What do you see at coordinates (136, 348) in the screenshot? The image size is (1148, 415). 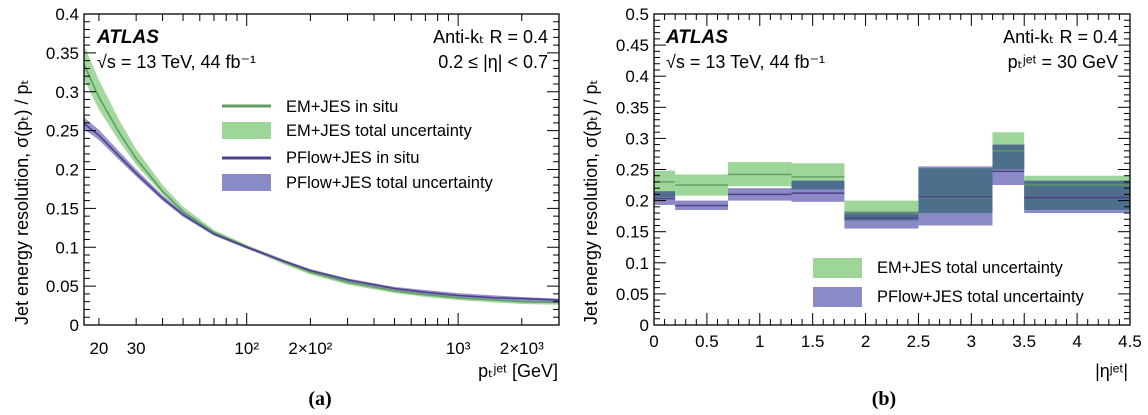 I see `x-tick-label: 30` at bounding box center [136, 348].